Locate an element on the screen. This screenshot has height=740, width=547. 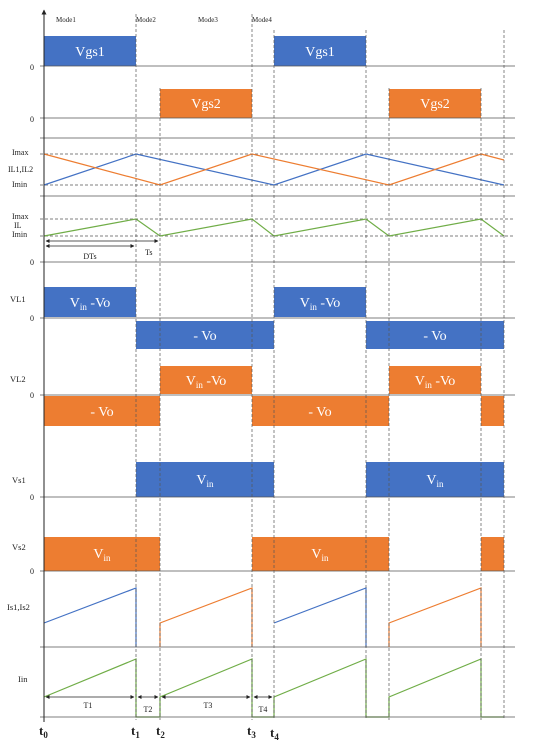
vs1-panel: Vin Vin Vs1 0 is located at coordinates (263, 482).